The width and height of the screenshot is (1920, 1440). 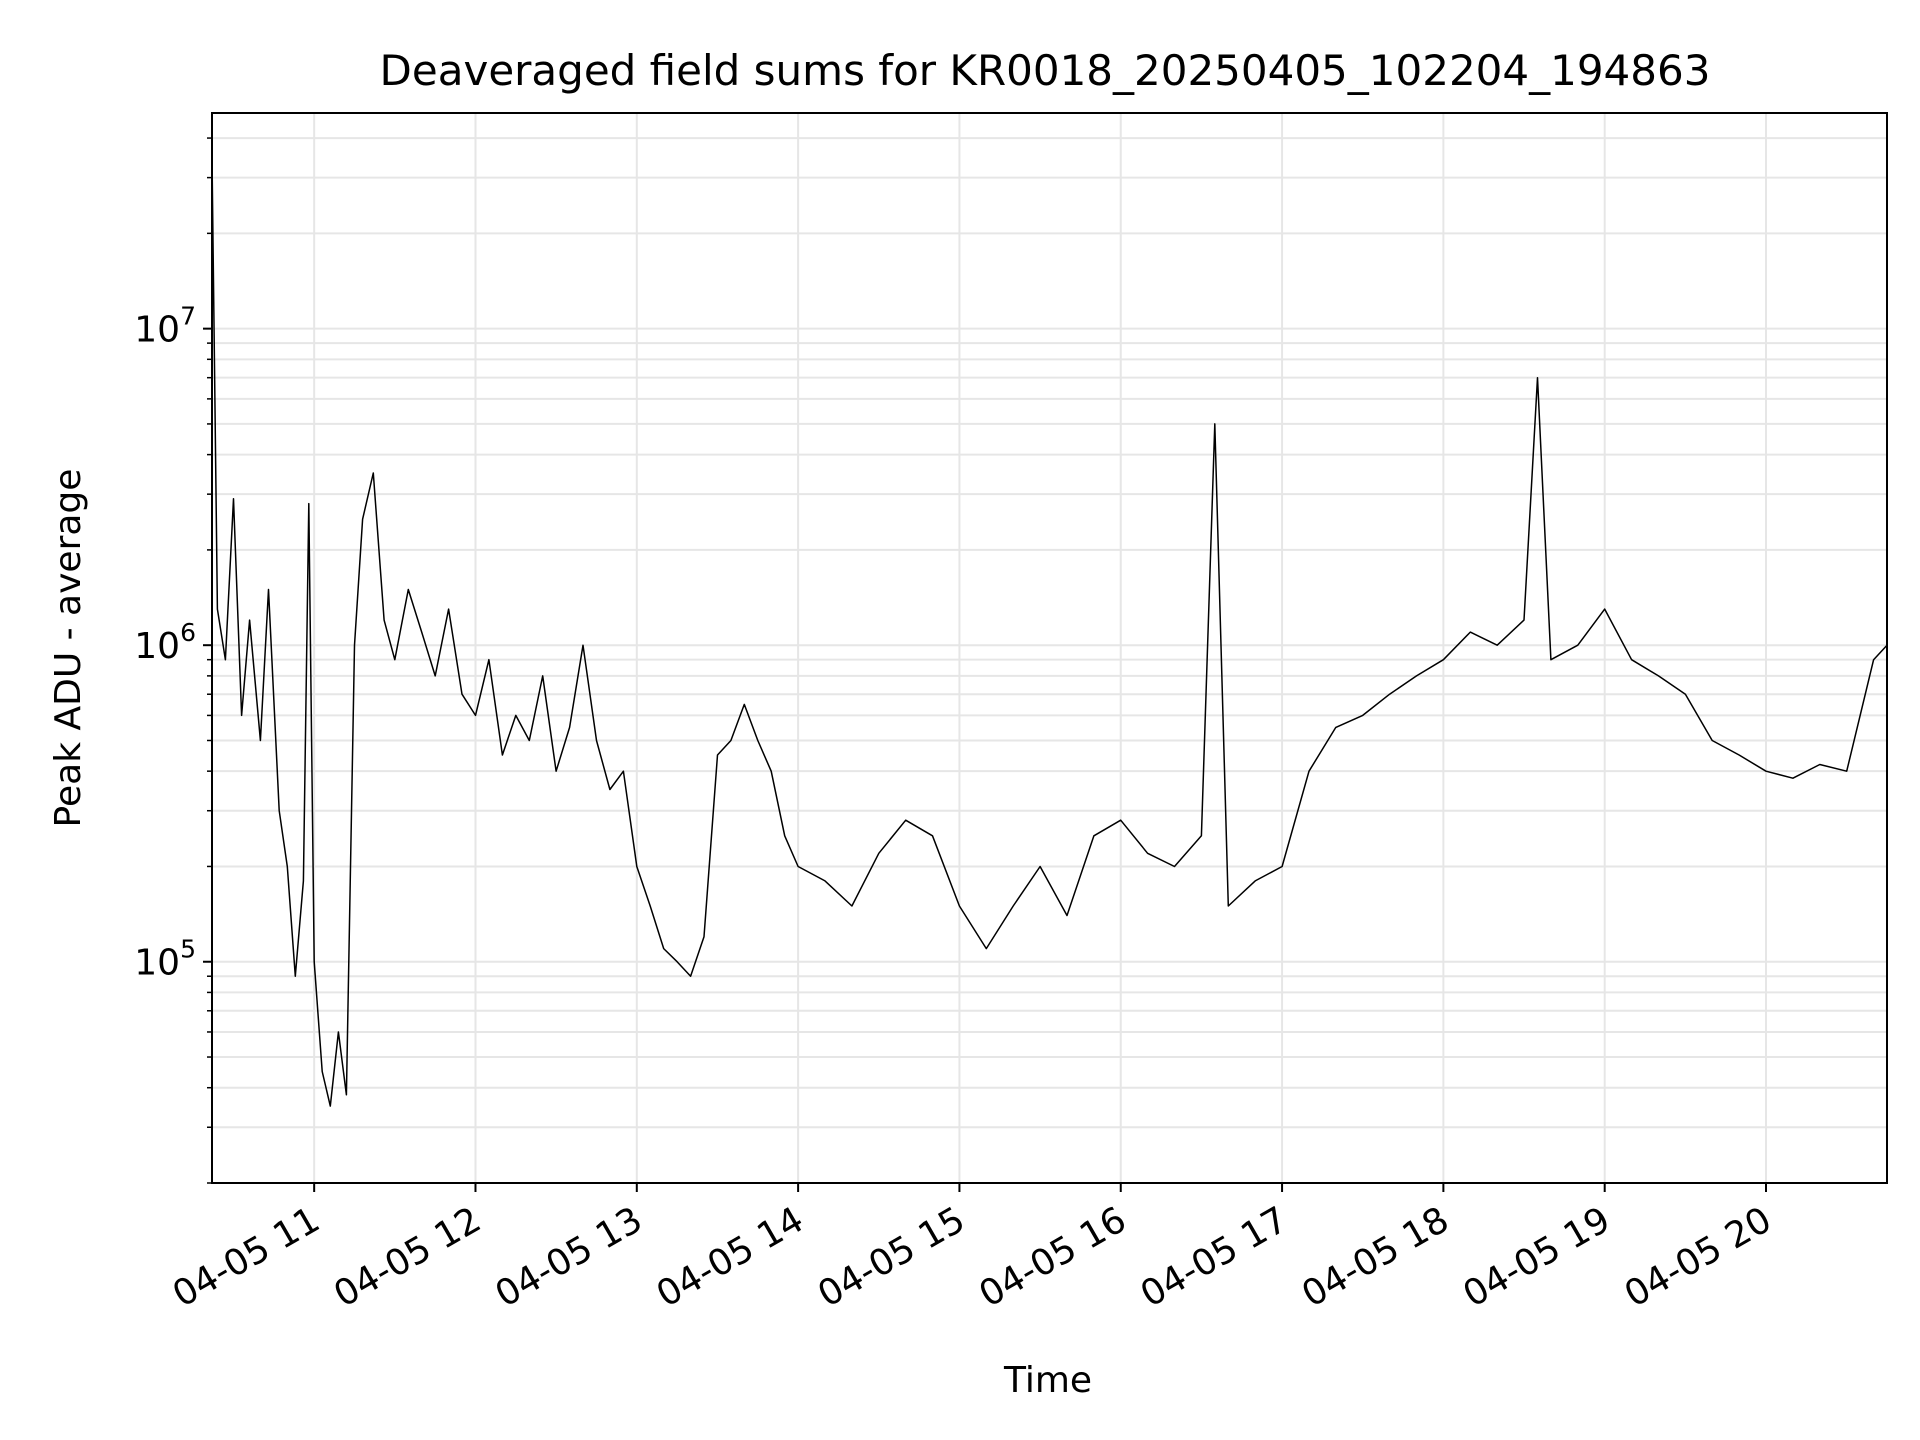 I want to click on y-tick-label: 10⁵, so click(x=165, y=959).